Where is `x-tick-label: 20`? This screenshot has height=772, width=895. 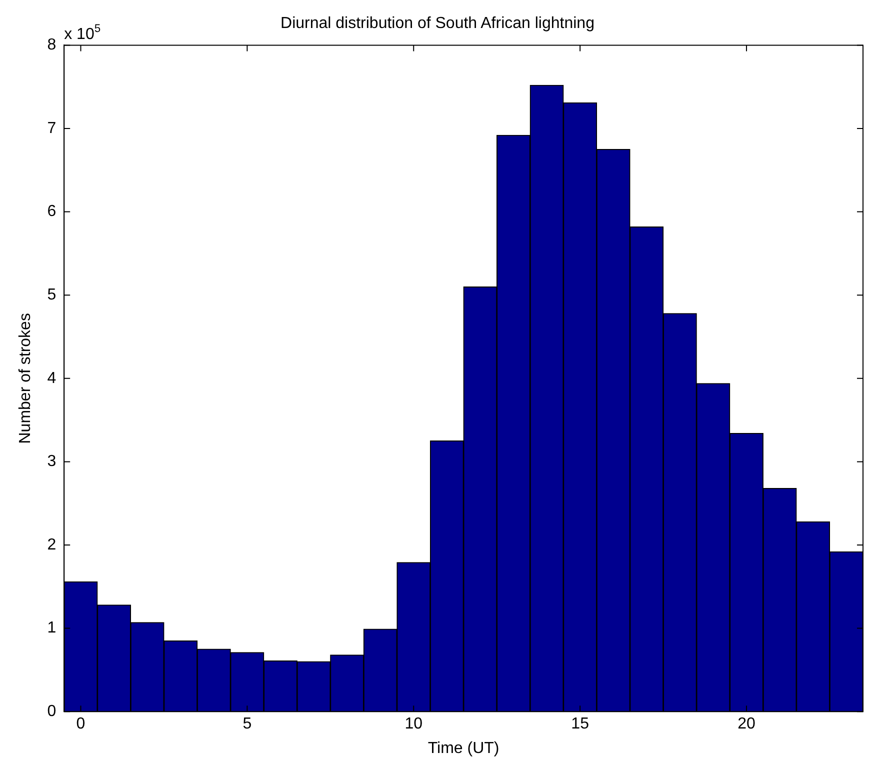 x-tick-label: 20 is located at coordinates (747, 724).